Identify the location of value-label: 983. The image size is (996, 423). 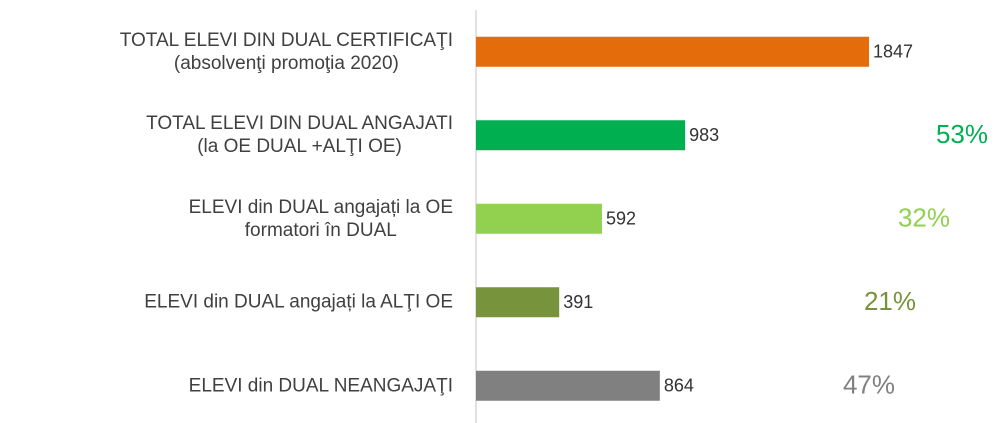
(704, 135).